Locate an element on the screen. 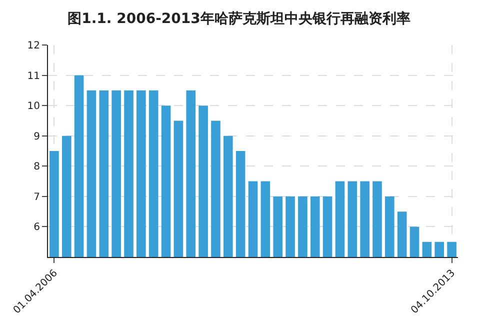 The height and width of the screenshot is (332, 478). y-tick-label: 8 is located at coordinates (37, 167).